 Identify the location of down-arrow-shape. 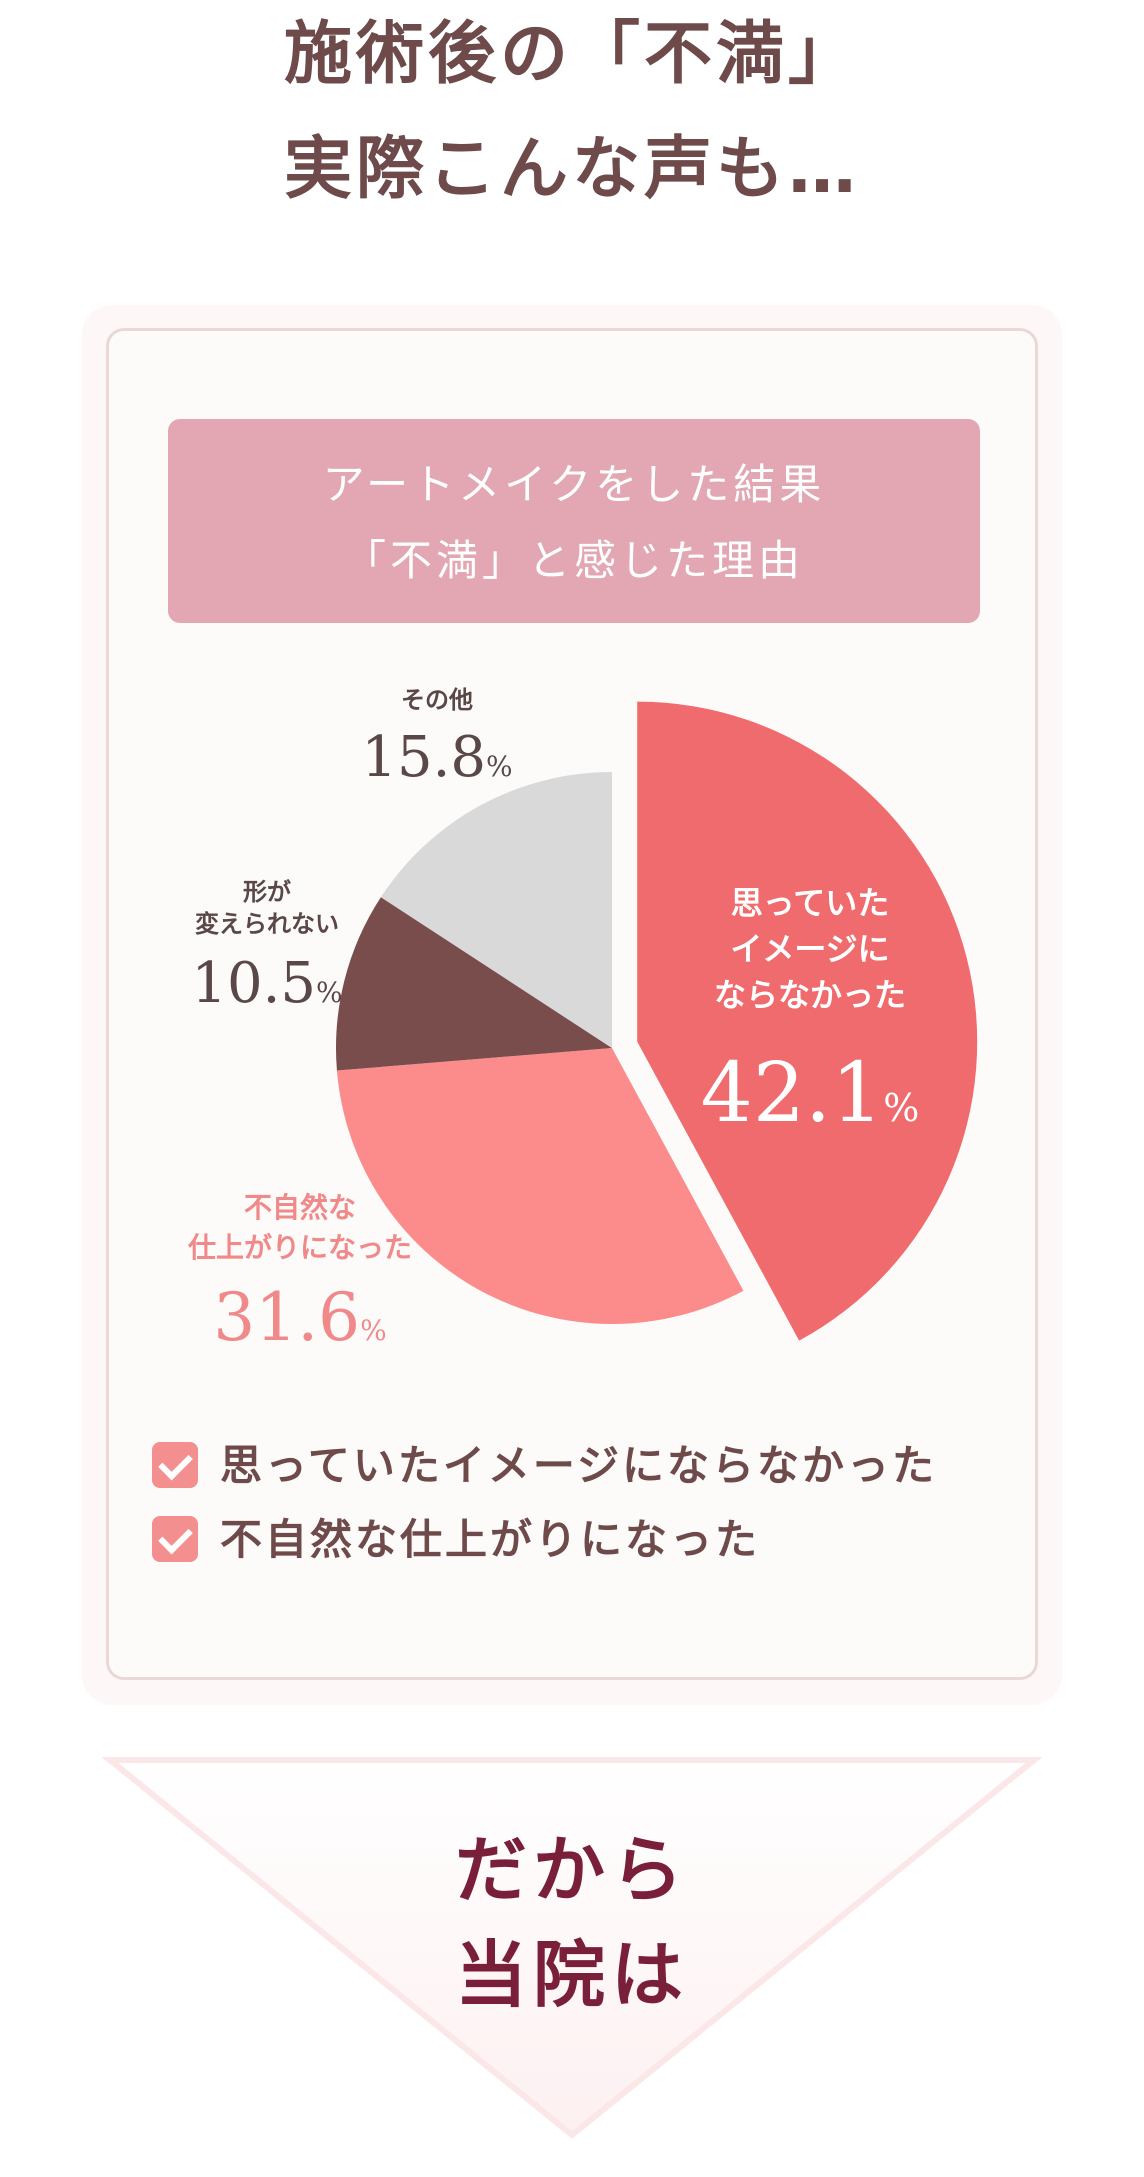
(572, 1948).